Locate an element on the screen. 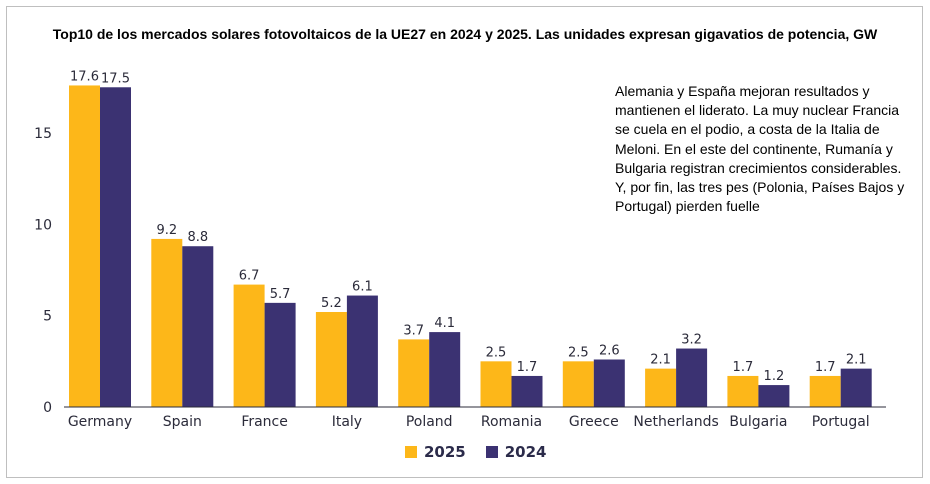  bar-2024-spain is located at coordinates (198, 326).